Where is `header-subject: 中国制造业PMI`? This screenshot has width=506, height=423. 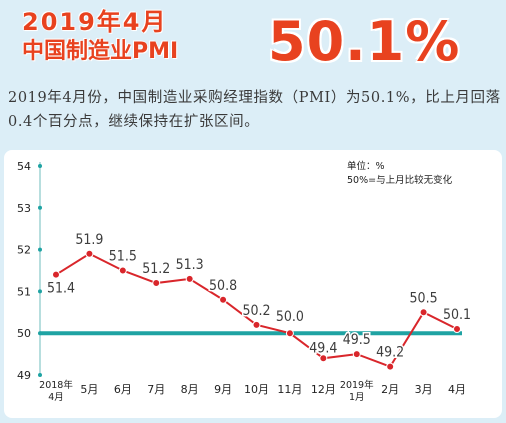 header-subject: 中国制造业PMI is located at coordinates (100, 51).